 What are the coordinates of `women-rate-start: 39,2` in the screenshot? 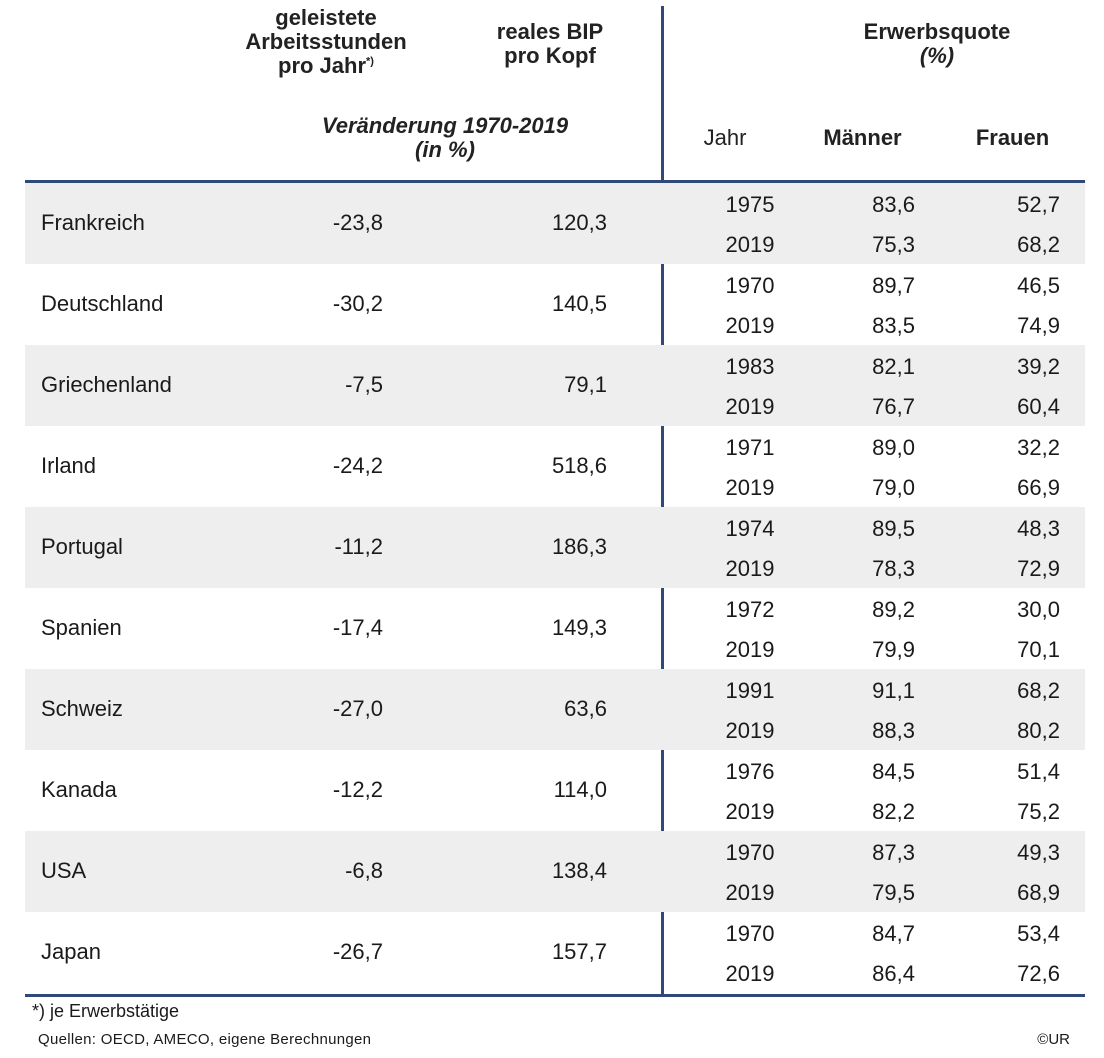 It's located at (1038, 366).